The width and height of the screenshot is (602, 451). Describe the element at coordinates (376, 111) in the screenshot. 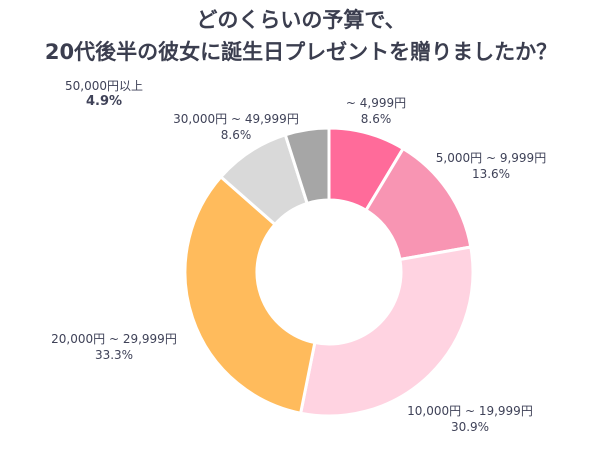

I see `slice-label-under-5000: ~ 4,999円 8.6%` at that location.